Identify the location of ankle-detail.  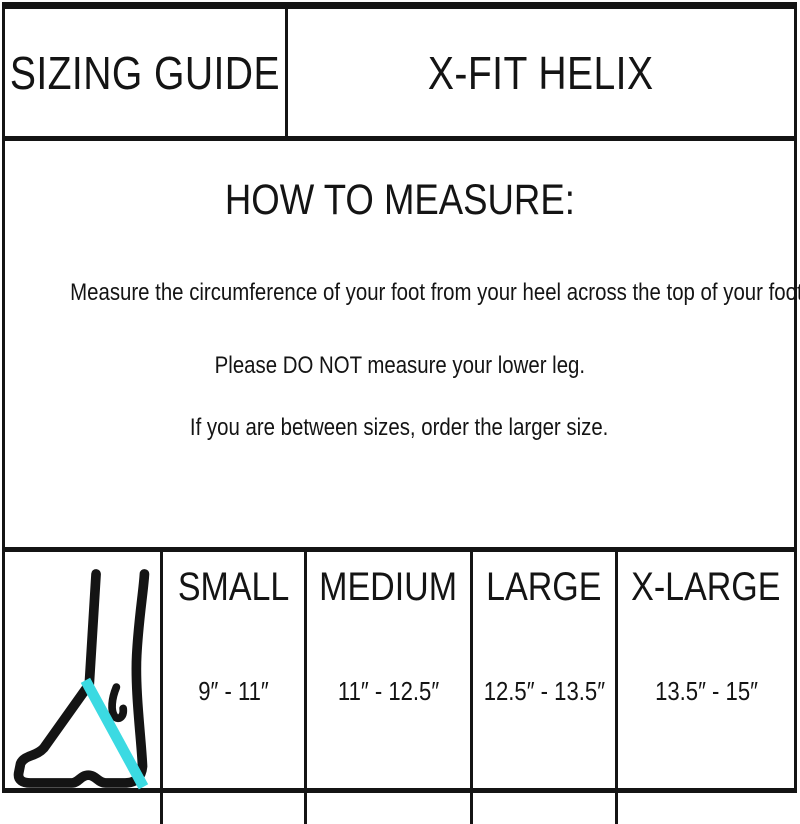
(117, 703).